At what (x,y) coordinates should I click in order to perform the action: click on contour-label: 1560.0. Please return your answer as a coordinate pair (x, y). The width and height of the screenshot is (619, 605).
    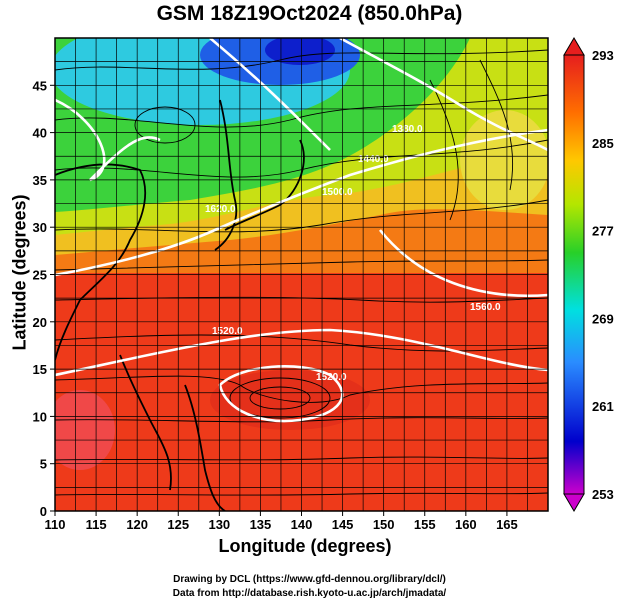
    Looking at the image, I should click on (485, 307).